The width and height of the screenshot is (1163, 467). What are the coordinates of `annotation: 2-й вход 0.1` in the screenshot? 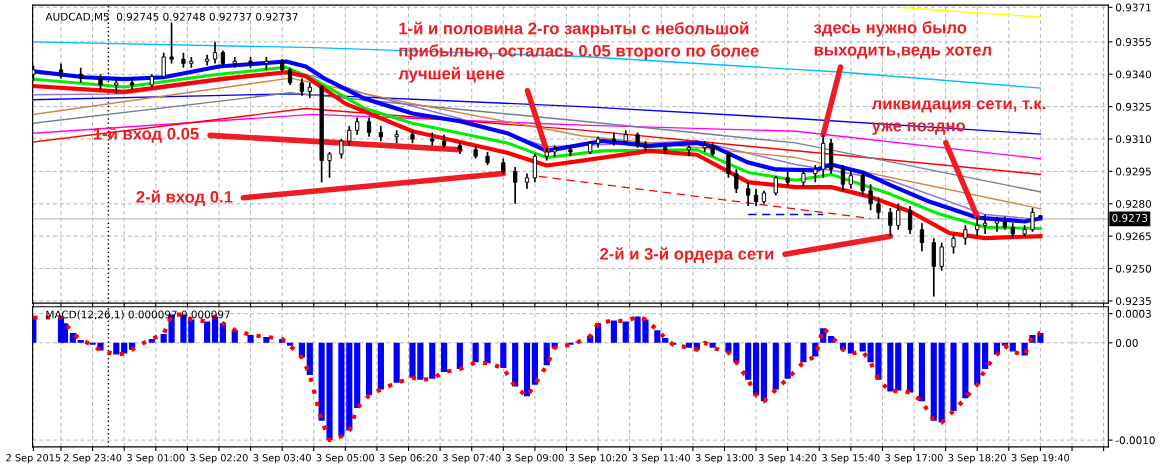 It's located at (184, 198).